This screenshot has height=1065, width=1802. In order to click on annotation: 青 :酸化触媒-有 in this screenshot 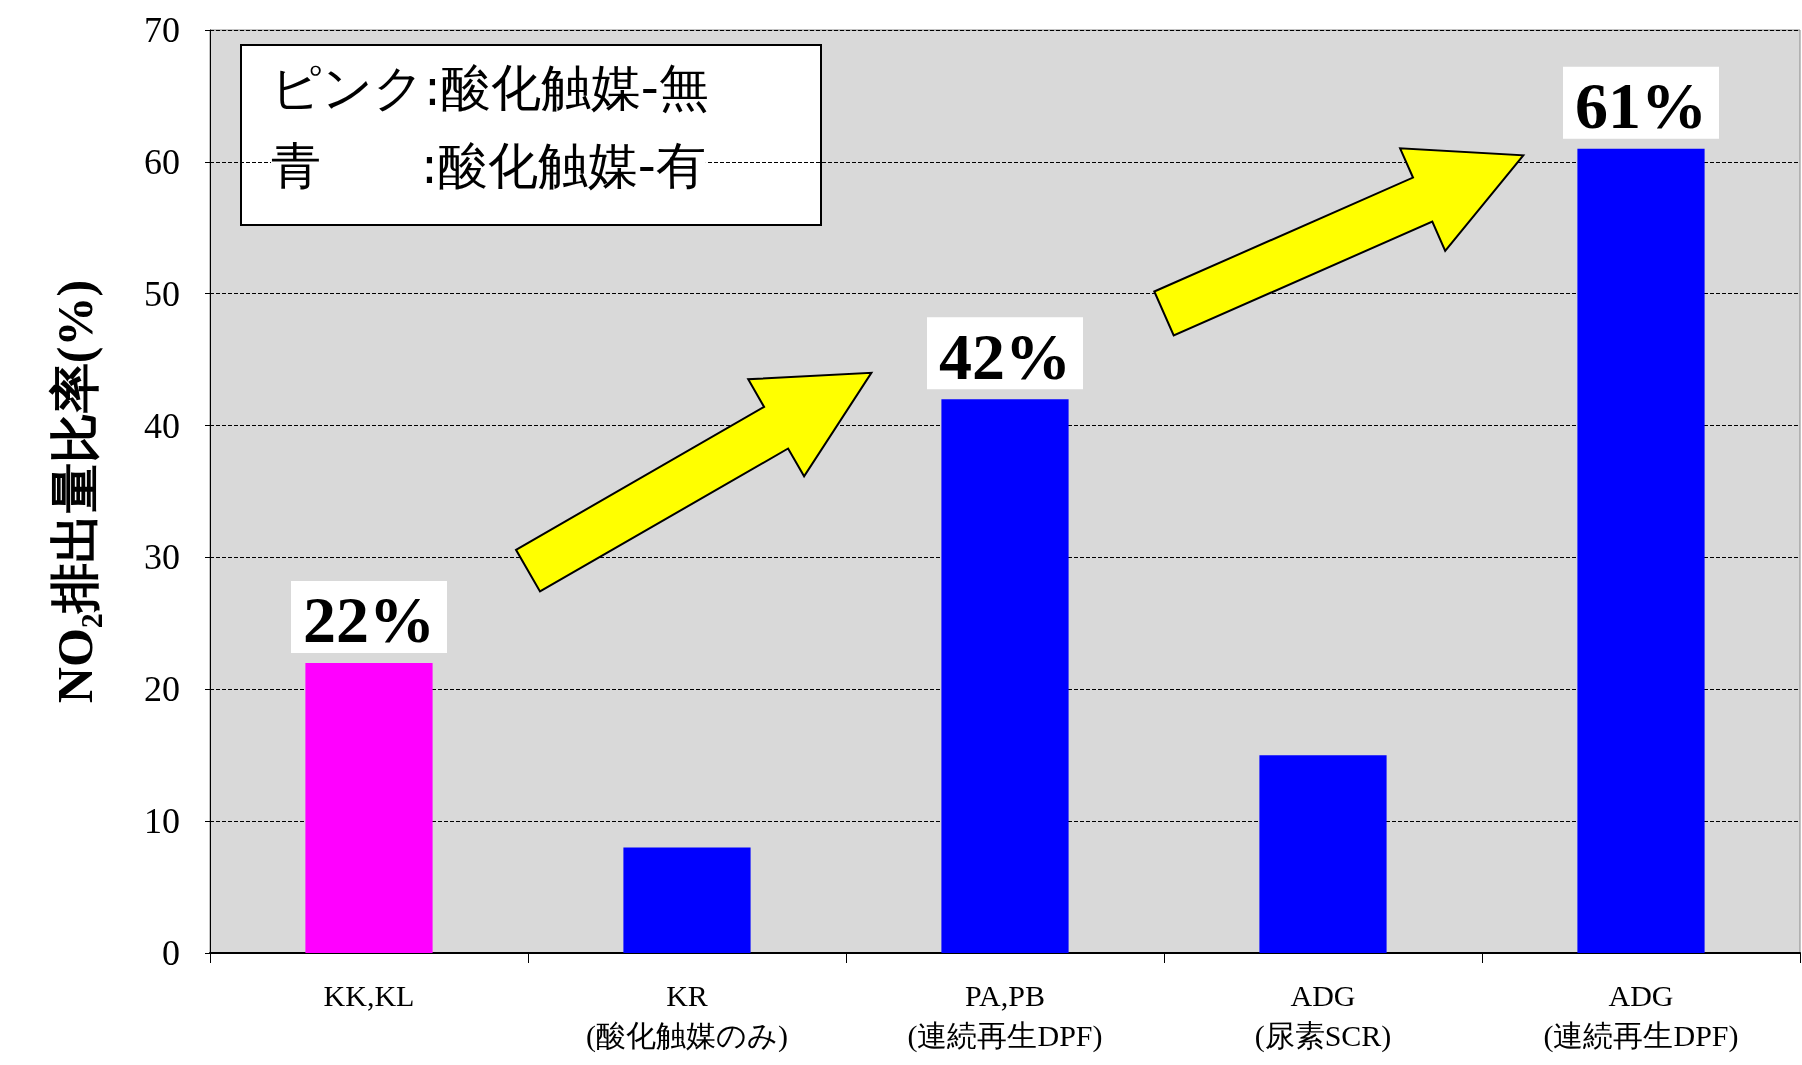, I will do `click(488, 166)`.